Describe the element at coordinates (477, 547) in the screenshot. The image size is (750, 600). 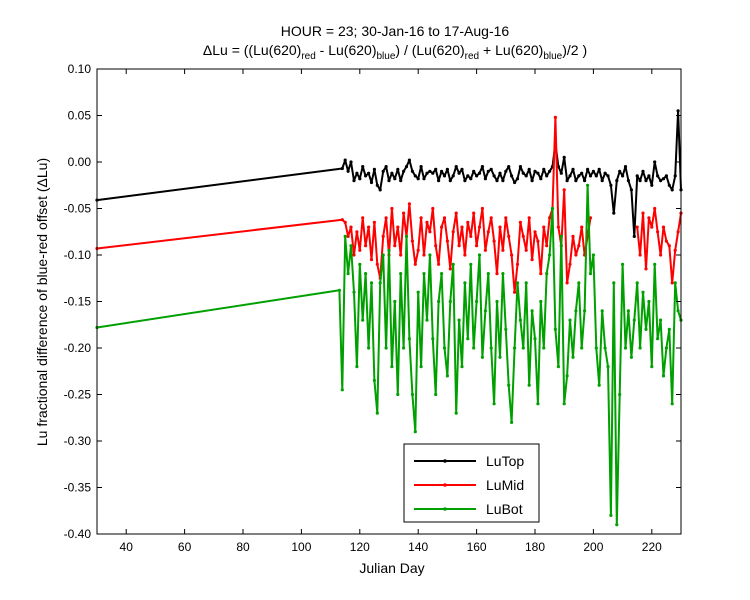
I see `x-tick-label: 160` at that location.